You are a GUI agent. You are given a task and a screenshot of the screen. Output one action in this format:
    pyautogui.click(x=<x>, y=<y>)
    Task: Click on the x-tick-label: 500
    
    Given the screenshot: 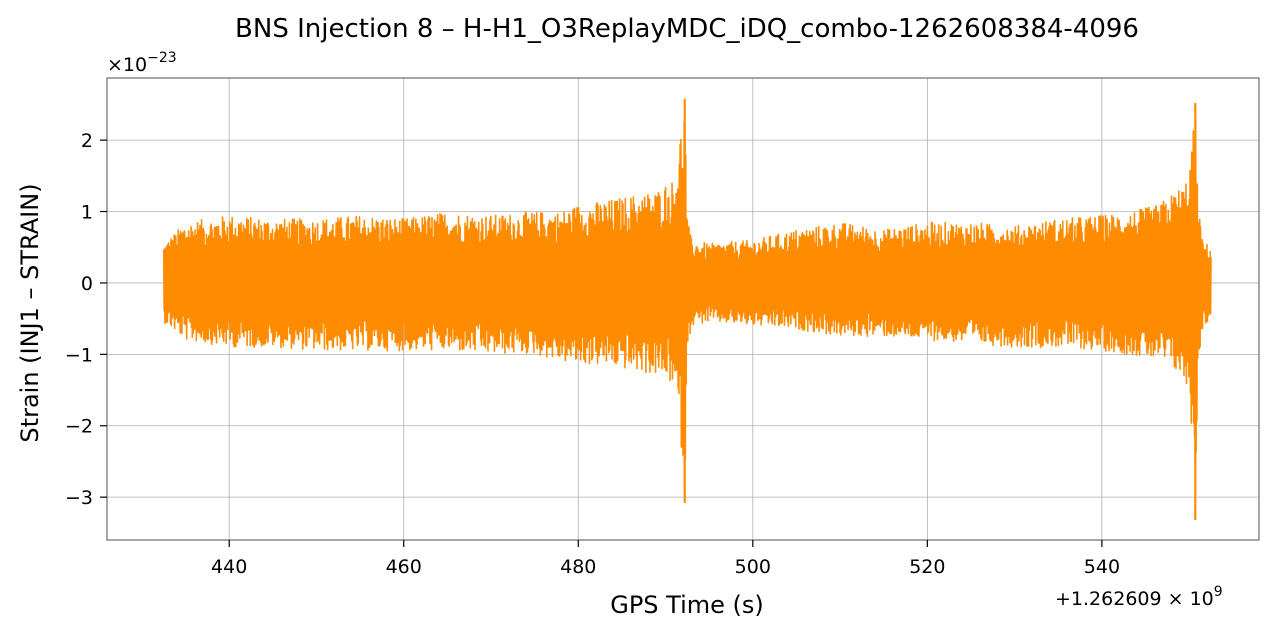 What is the action you would take?
    pyautogui.click(x=753, y=567)
    